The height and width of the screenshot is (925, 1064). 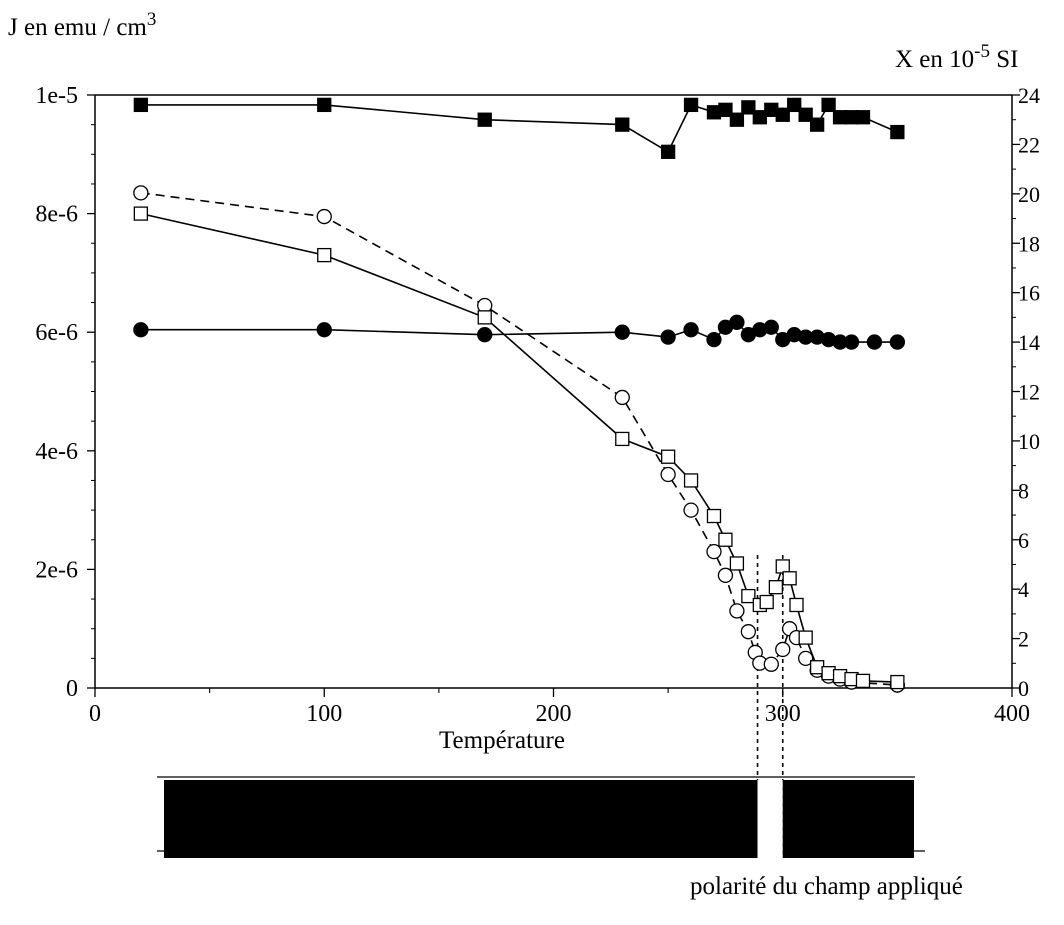 What do you see at coordinates (1012, 714) in the screenshot?
I see `x-tick-label: 400` at bounding box center [1012, 714].